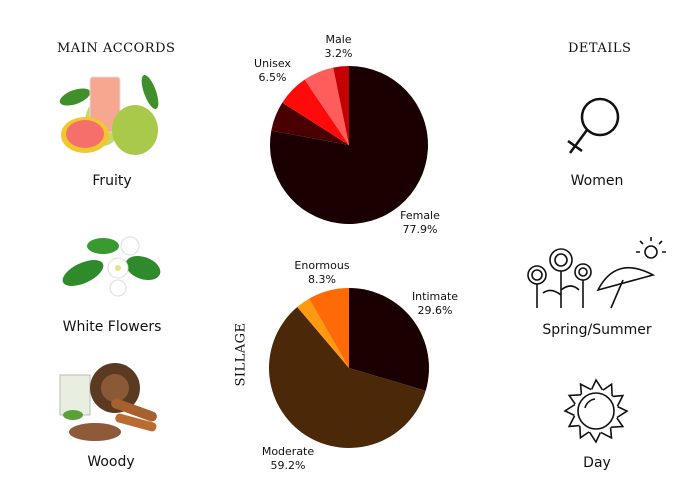 This screenshot has height=500, width=700. What do you see at coordinates (341, 105) in the screenshot?
I see `pie-slice-male` at bounding box center [341, 105].